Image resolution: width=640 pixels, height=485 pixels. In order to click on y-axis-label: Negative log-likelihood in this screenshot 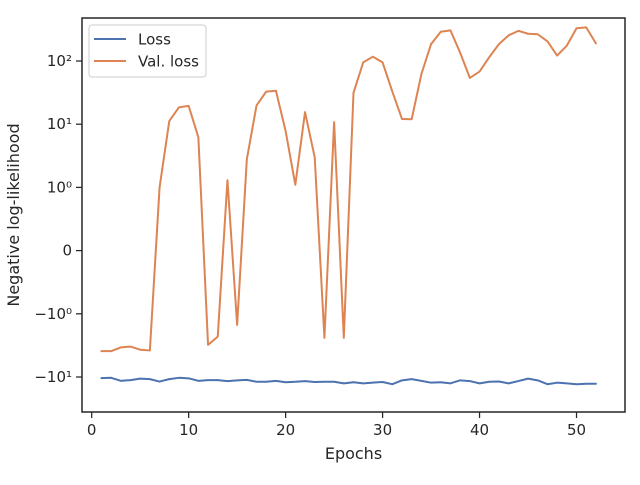, I will do `click(13, 214)`.